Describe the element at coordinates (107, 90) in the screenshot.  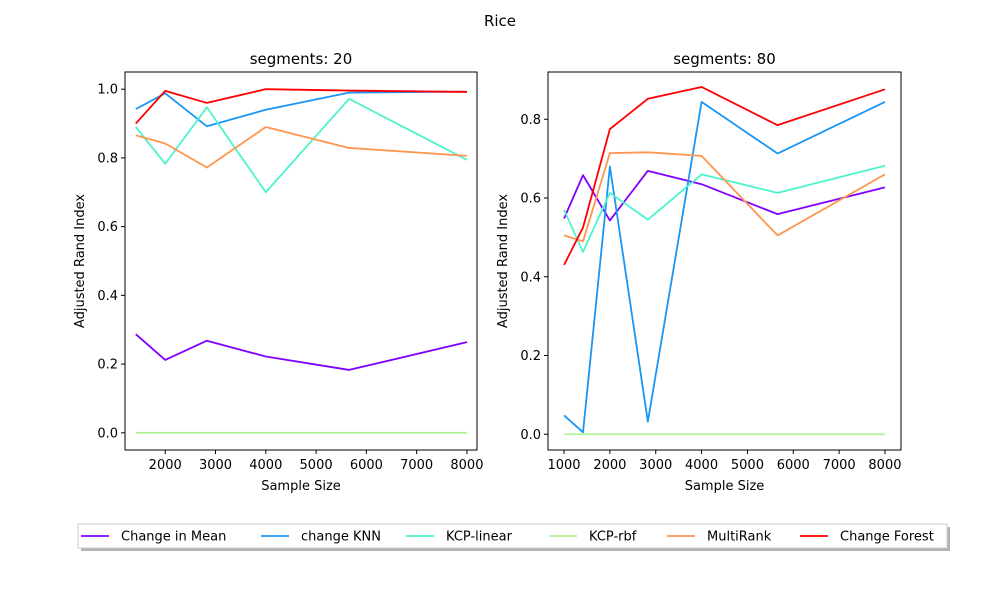
I see `y-tick-label: 1.0` at that location.